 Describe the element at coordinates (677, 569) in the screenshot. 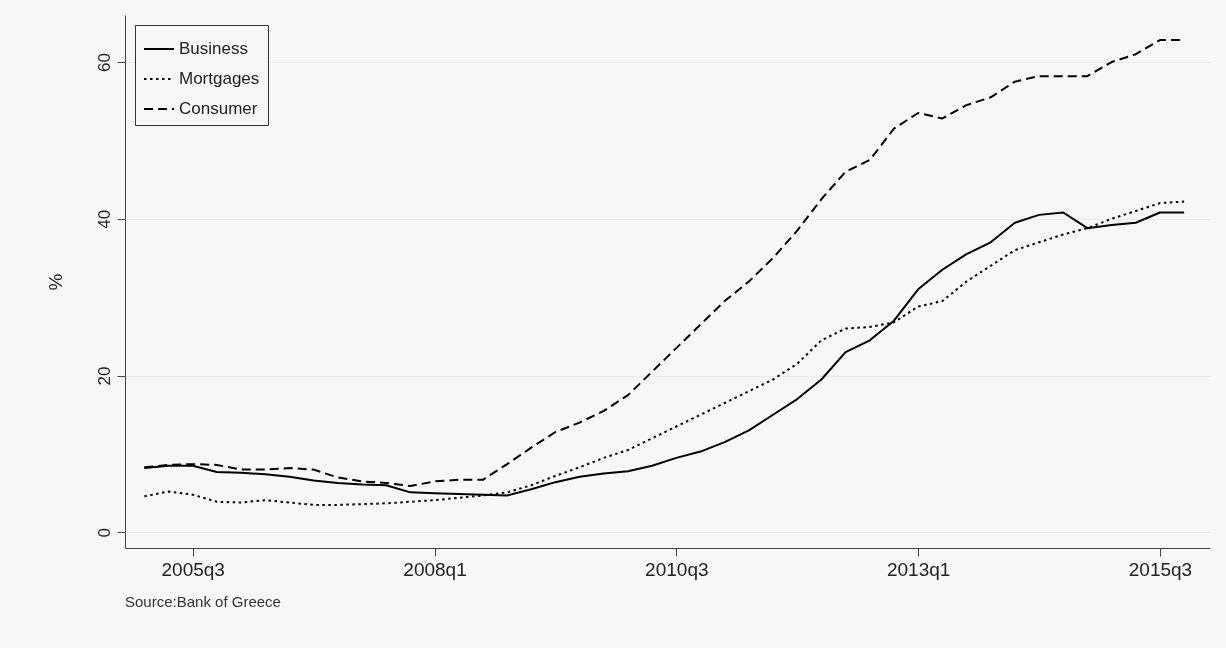

I see `x-tick-label: 2010q3` at that location.